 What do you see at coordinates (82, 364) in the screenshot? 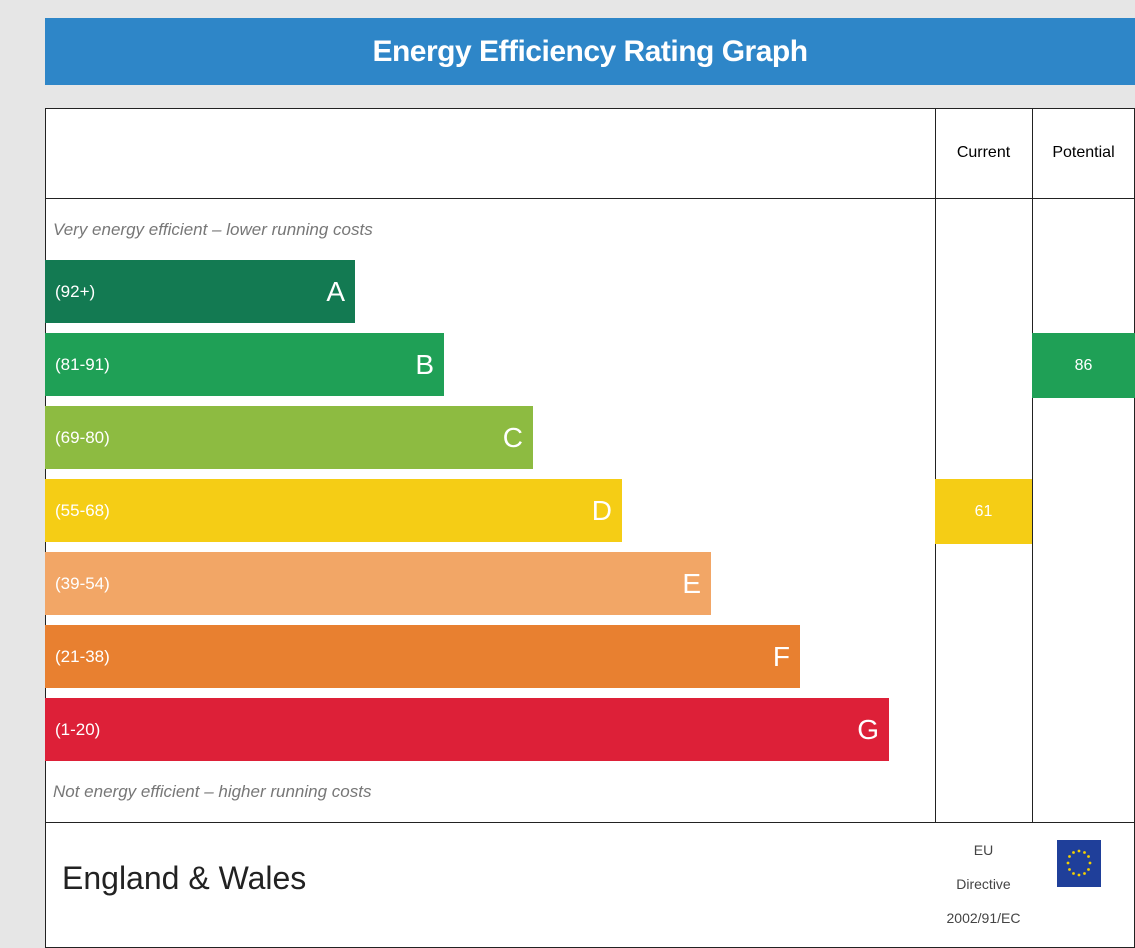
I see `band-range: (81-91)` at bounding box center [82, 364].